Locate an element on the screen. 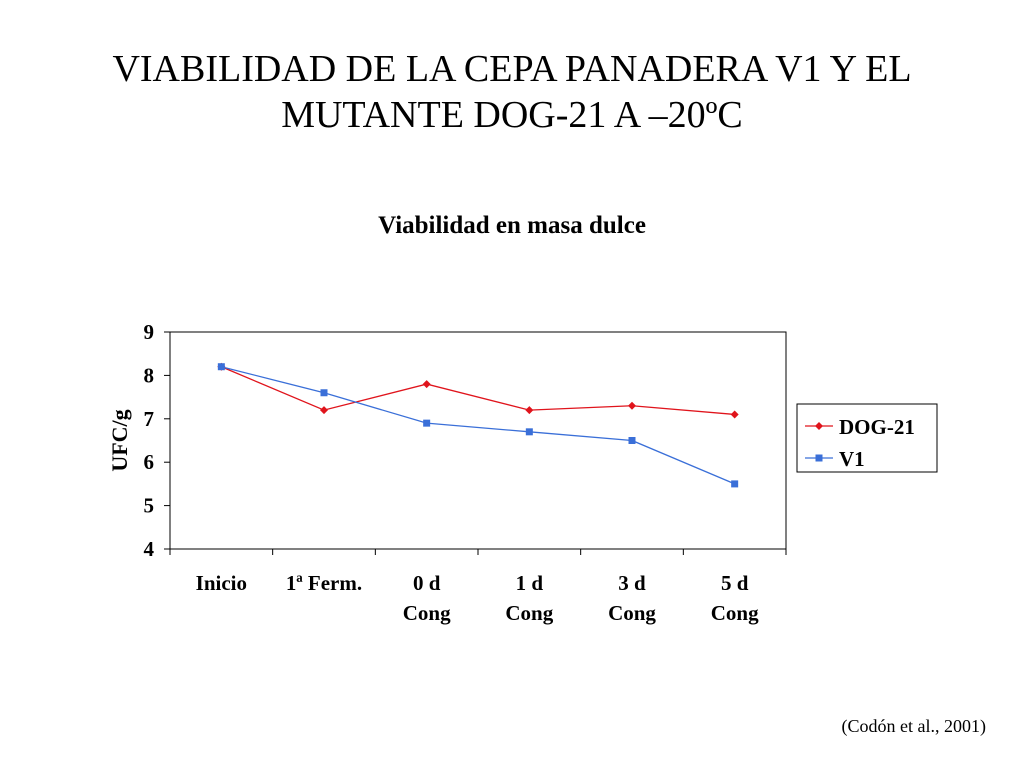 This screenshot has height=768, width=1024. slide-title-line1: VIABILIDAD DE LA CEPA PANADERA V1 Y EL is located at coordinates (512, 69).